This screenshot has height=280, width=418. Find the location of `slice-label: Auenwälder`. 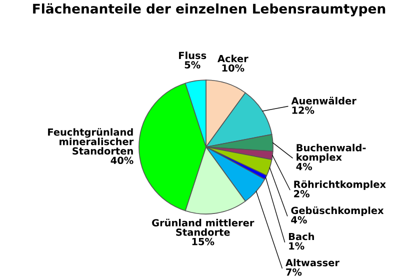

slice-label: Auenwälder is located at coordinates (323, 100).